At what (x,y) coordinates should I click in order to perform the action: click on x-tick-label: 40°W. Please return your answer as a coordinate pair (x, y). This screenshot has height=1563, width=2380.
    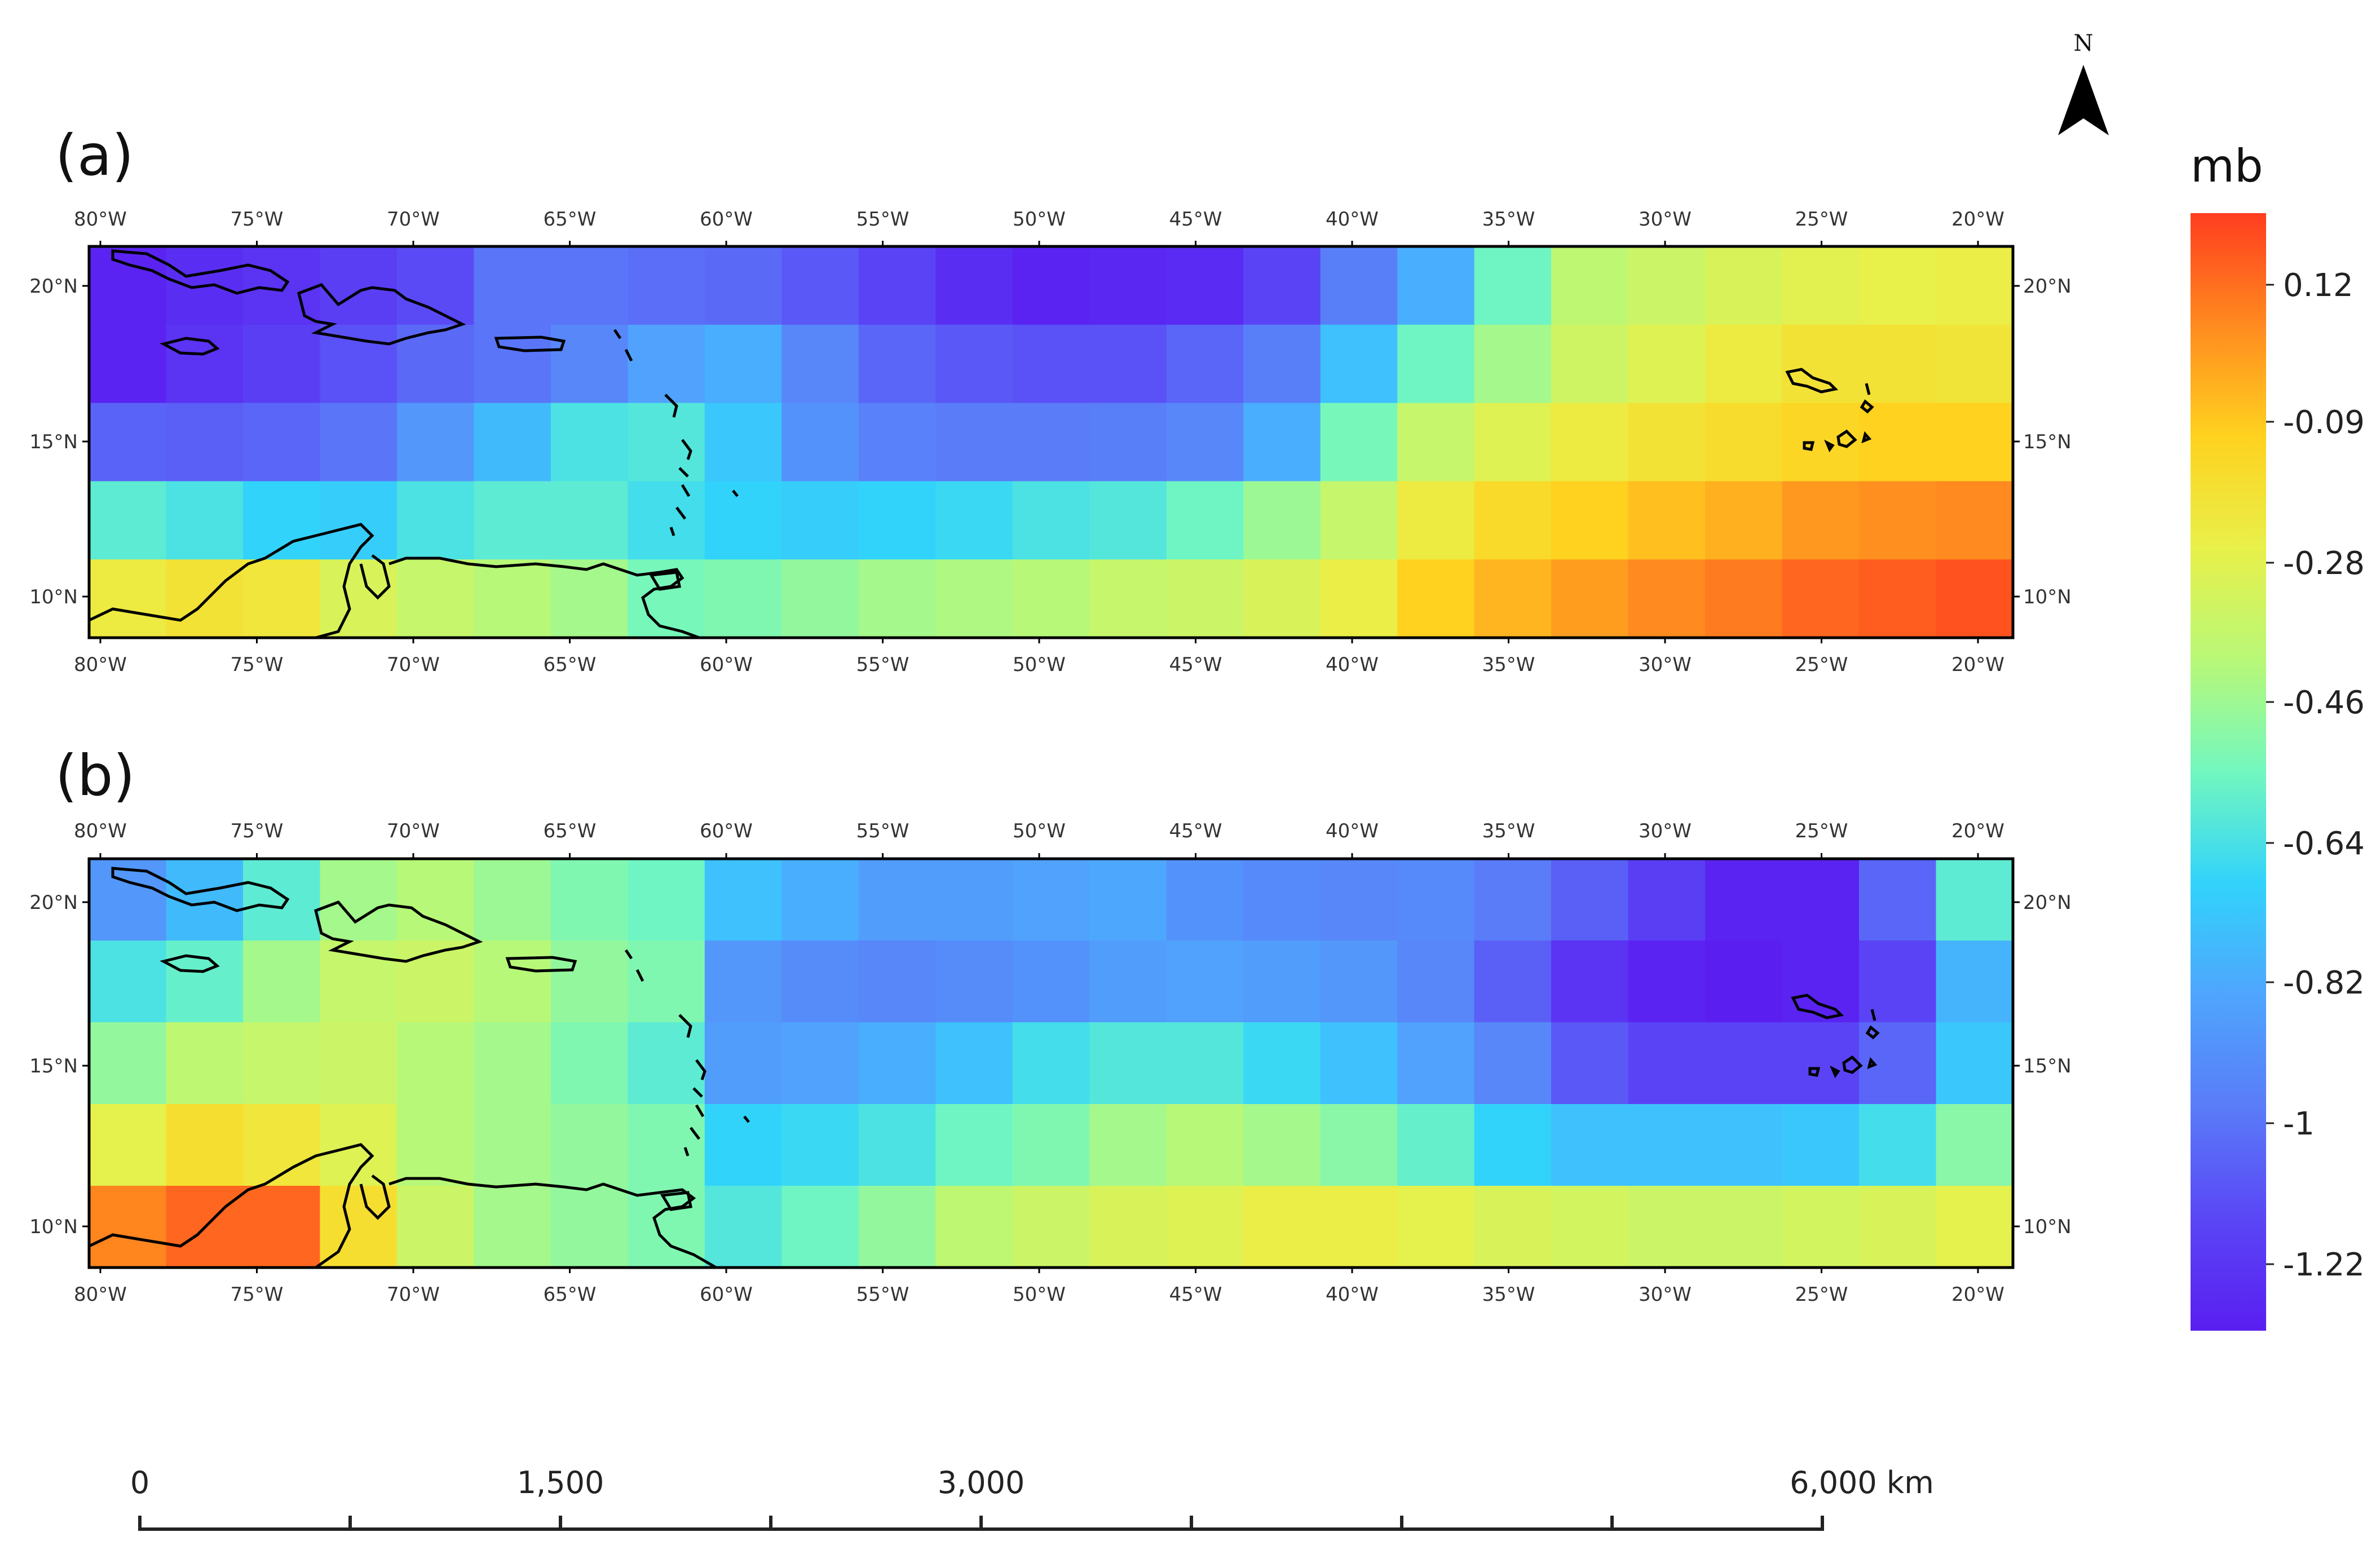
    Looking at the image, I should click on (1352, 665).